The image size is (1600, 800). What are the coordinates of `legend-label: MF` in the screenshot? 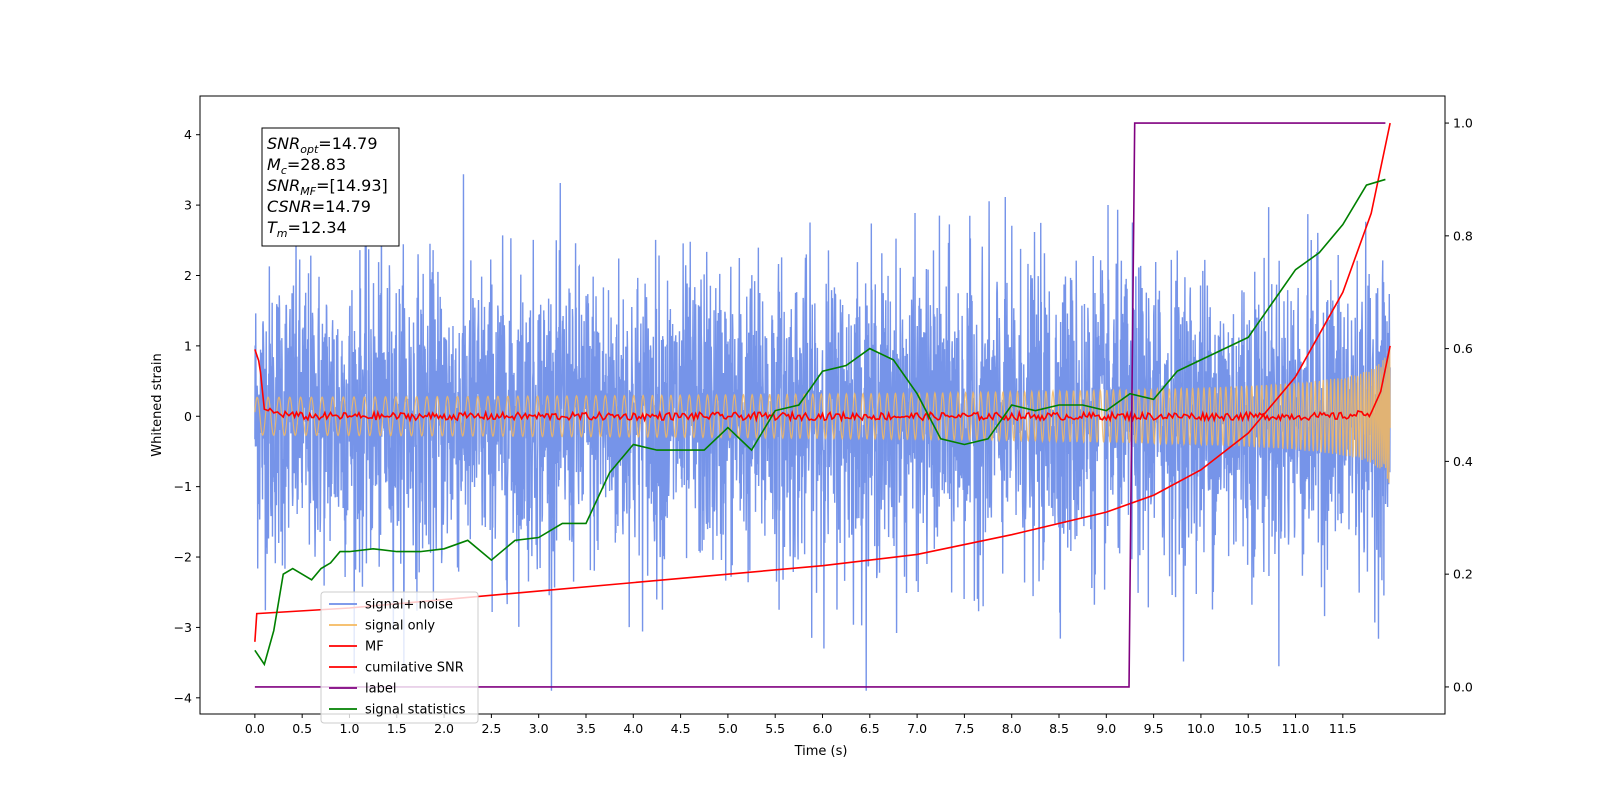 It's located at (374, 647).